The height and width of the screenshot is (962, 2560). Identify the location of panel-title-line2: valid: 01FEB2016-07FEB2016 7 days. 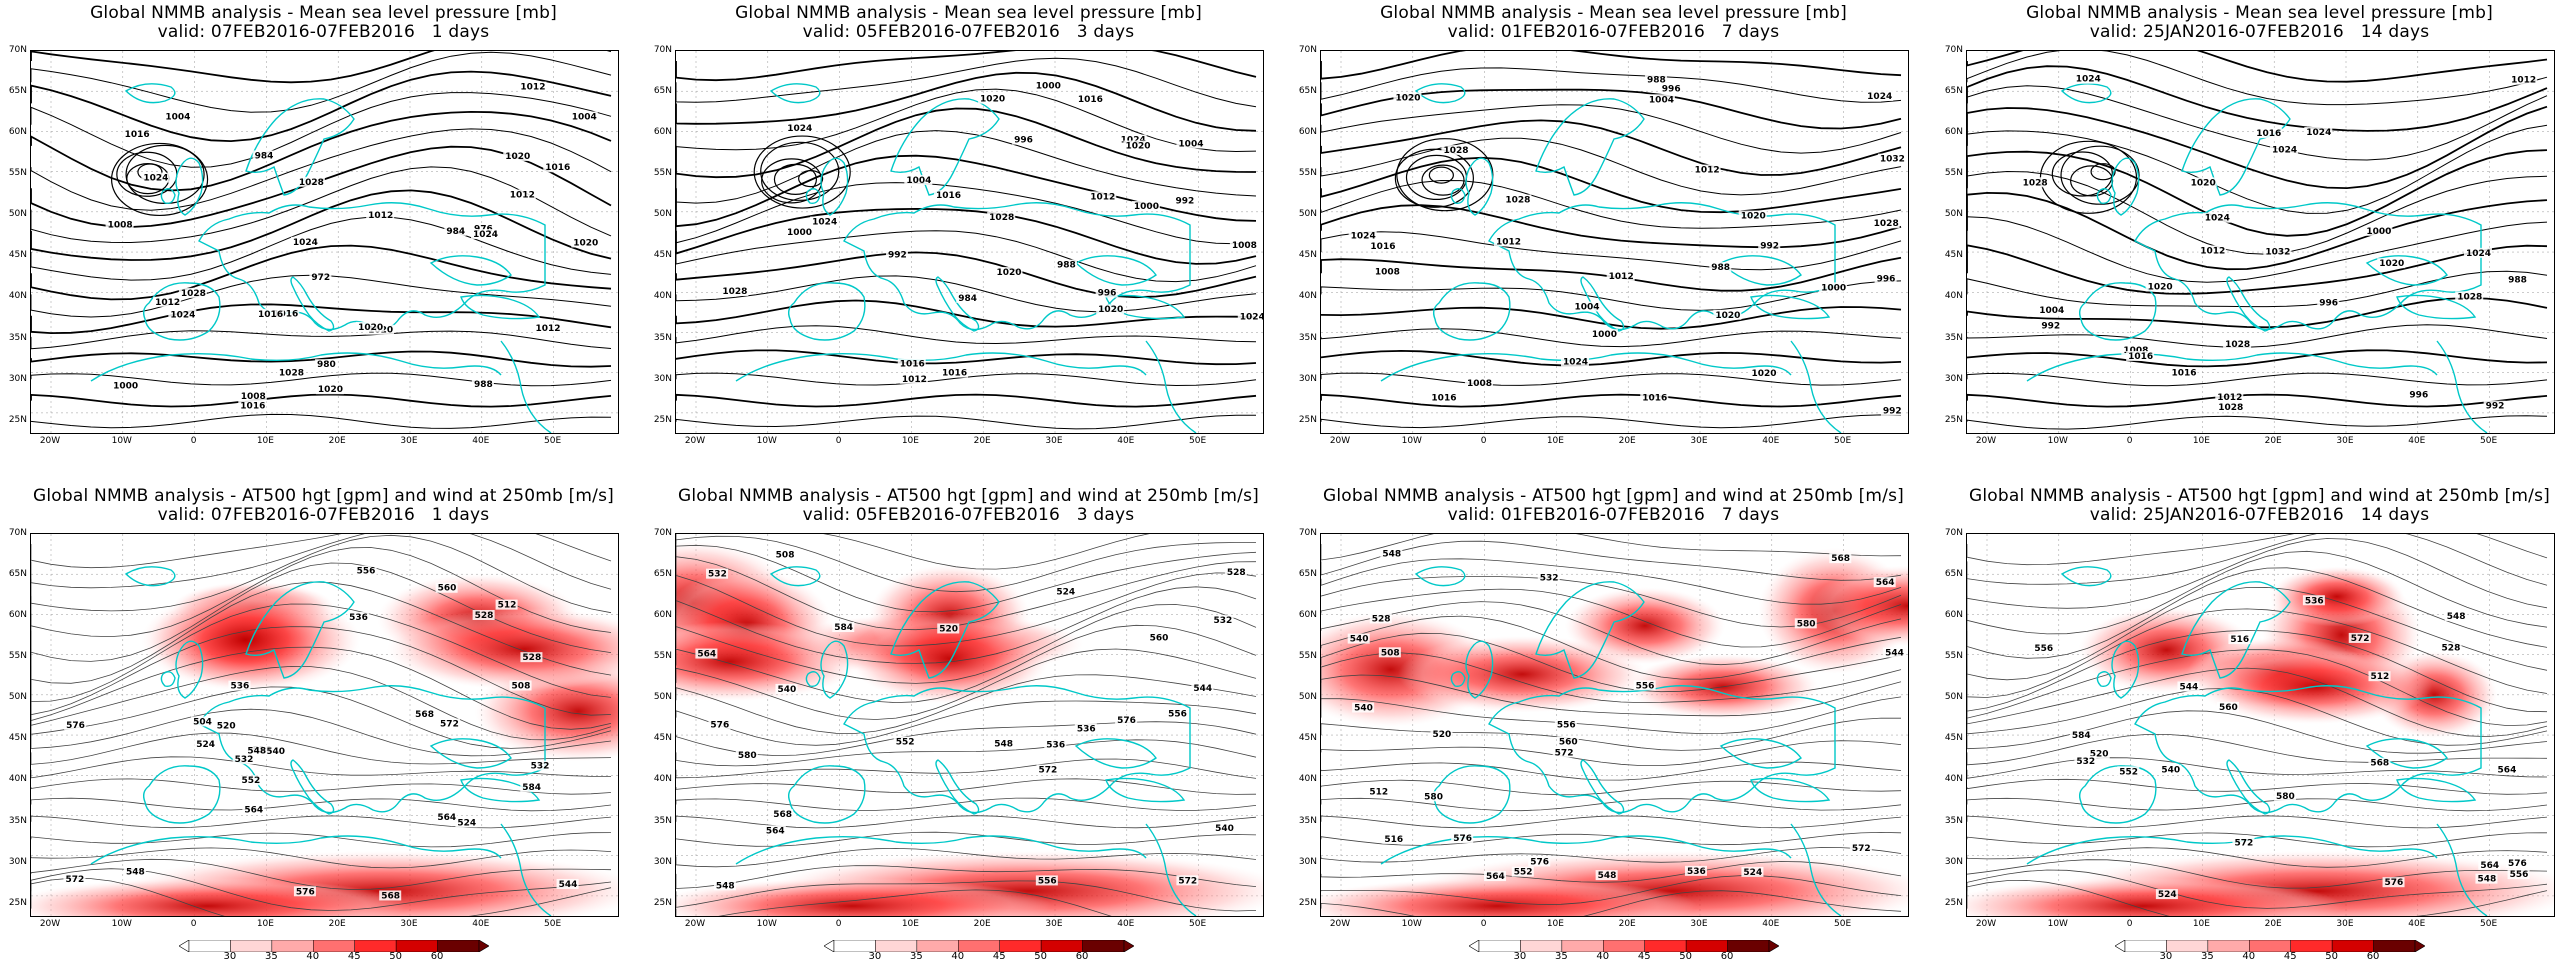
(1613, 32).